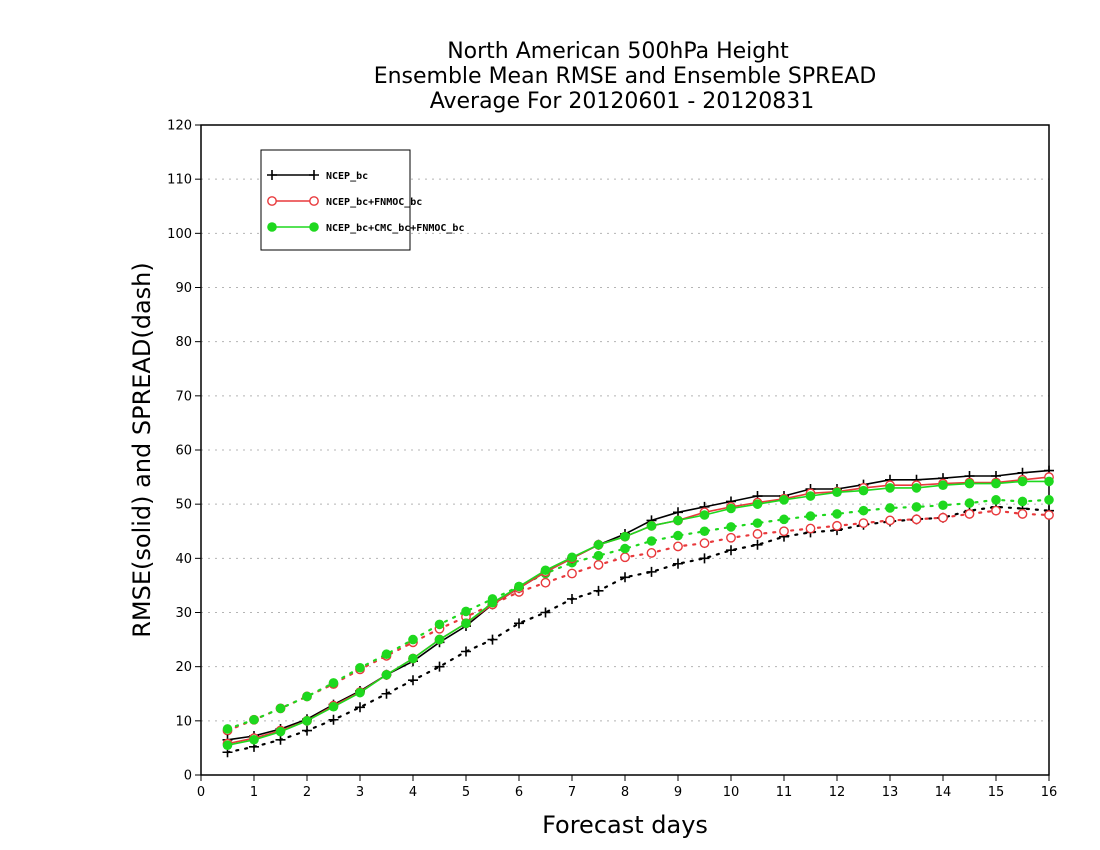 The width and height of the screenshot is (1100, 850). Describe the element at coordinates (622, 101) in the screenshot. I see `title-line-3: Average For 20120601 - 20120831` at that location.